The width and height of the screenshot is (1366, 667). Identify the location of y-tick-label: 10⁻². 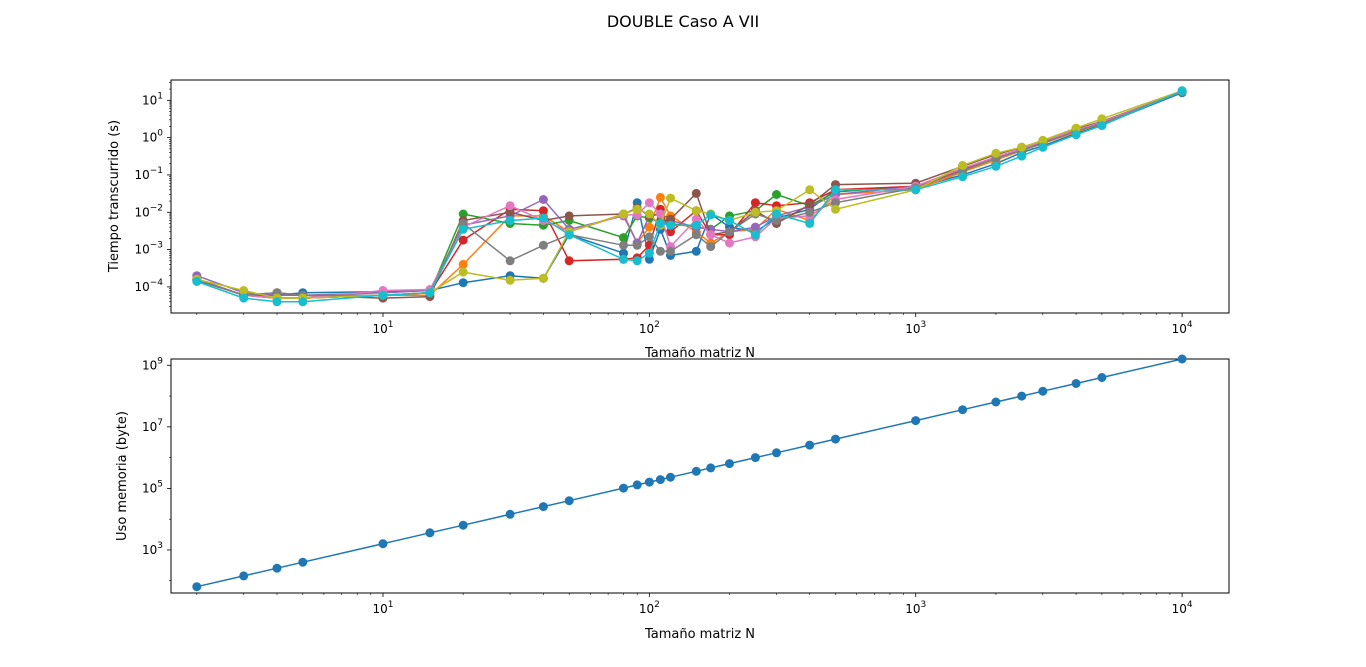
(148, 211).